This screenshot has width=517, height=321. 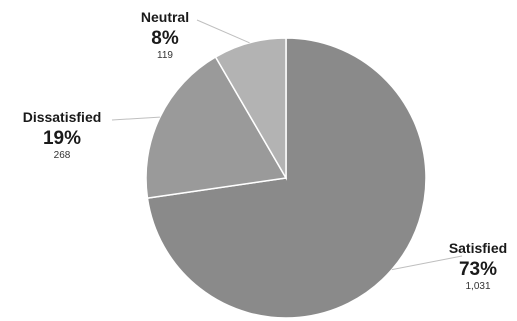 I want to click on slice-percent-dissatisfied: 19%, so click(x=62, y=138).